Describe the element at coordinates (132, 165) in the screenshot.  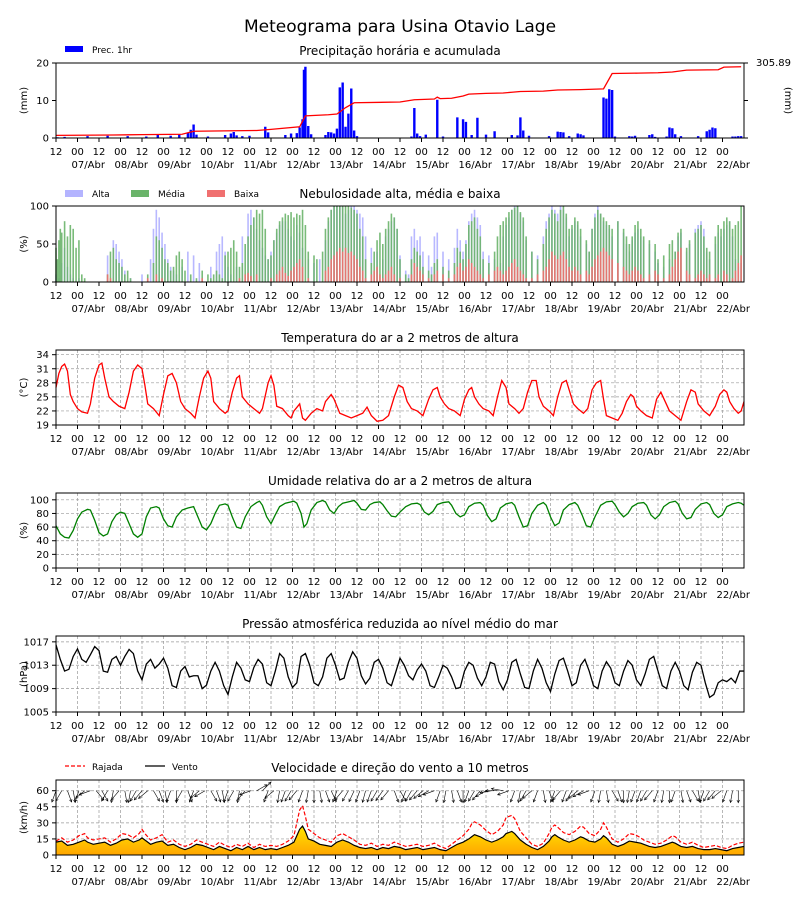
I see `precip-day-label: 08/Abr` at that location.